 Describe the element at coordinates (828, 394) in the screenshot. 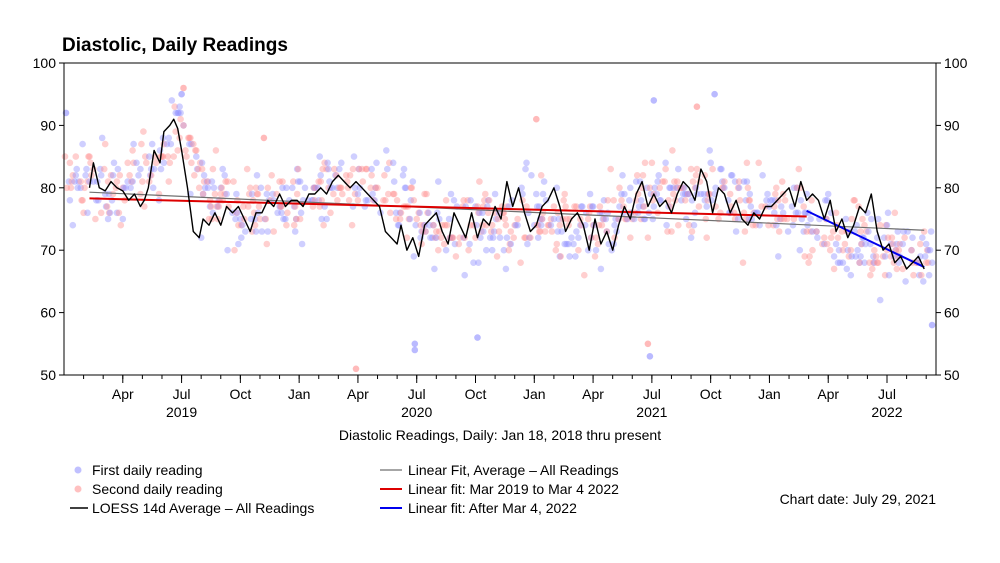

I see `x-tick-label-12: Apr` at that location.